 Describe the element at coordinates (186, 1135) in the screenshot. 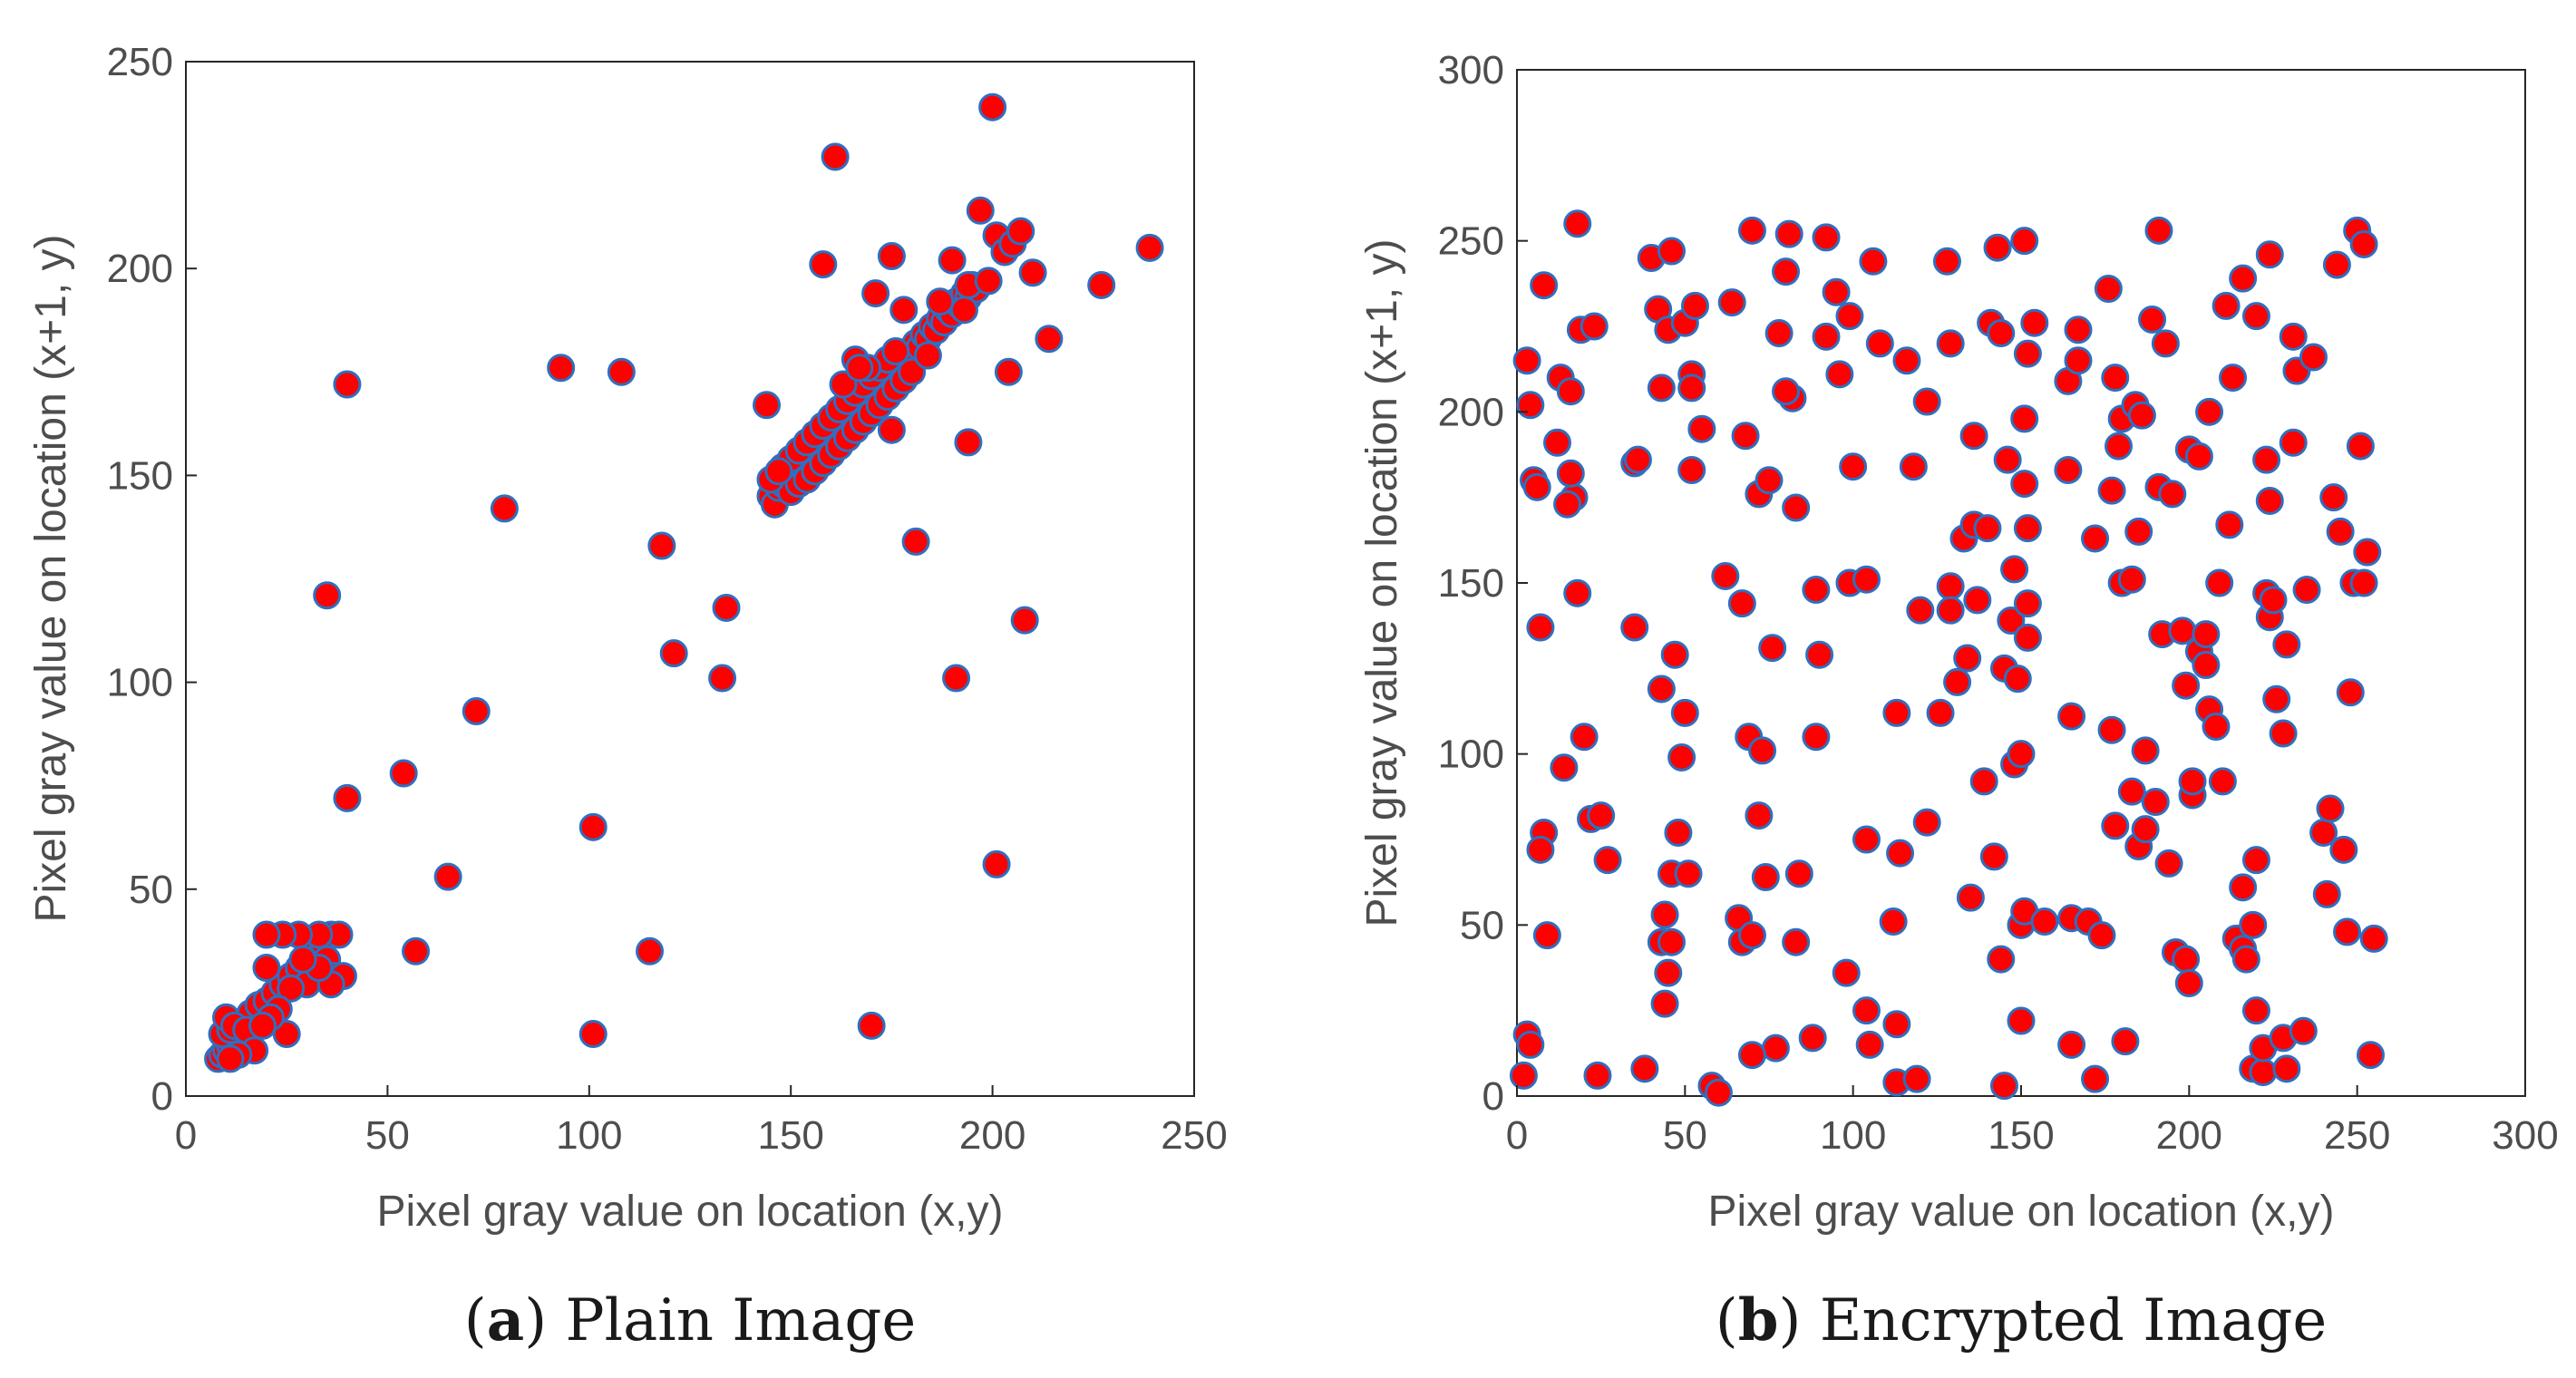

I see `plain-x-tick-label: 0` at that location.